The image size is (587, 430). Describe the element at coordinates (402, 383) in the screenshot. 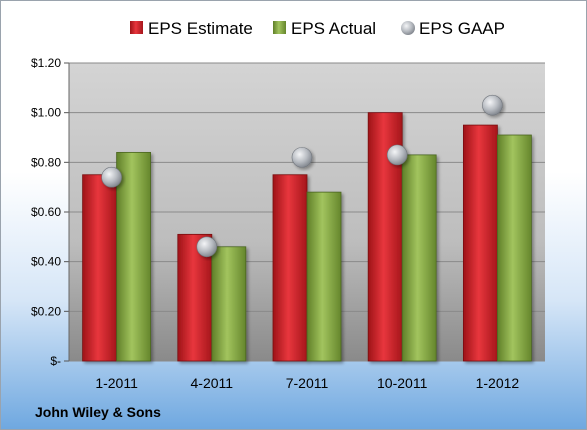

I see `x-tick-label: 10-2011` at that location.